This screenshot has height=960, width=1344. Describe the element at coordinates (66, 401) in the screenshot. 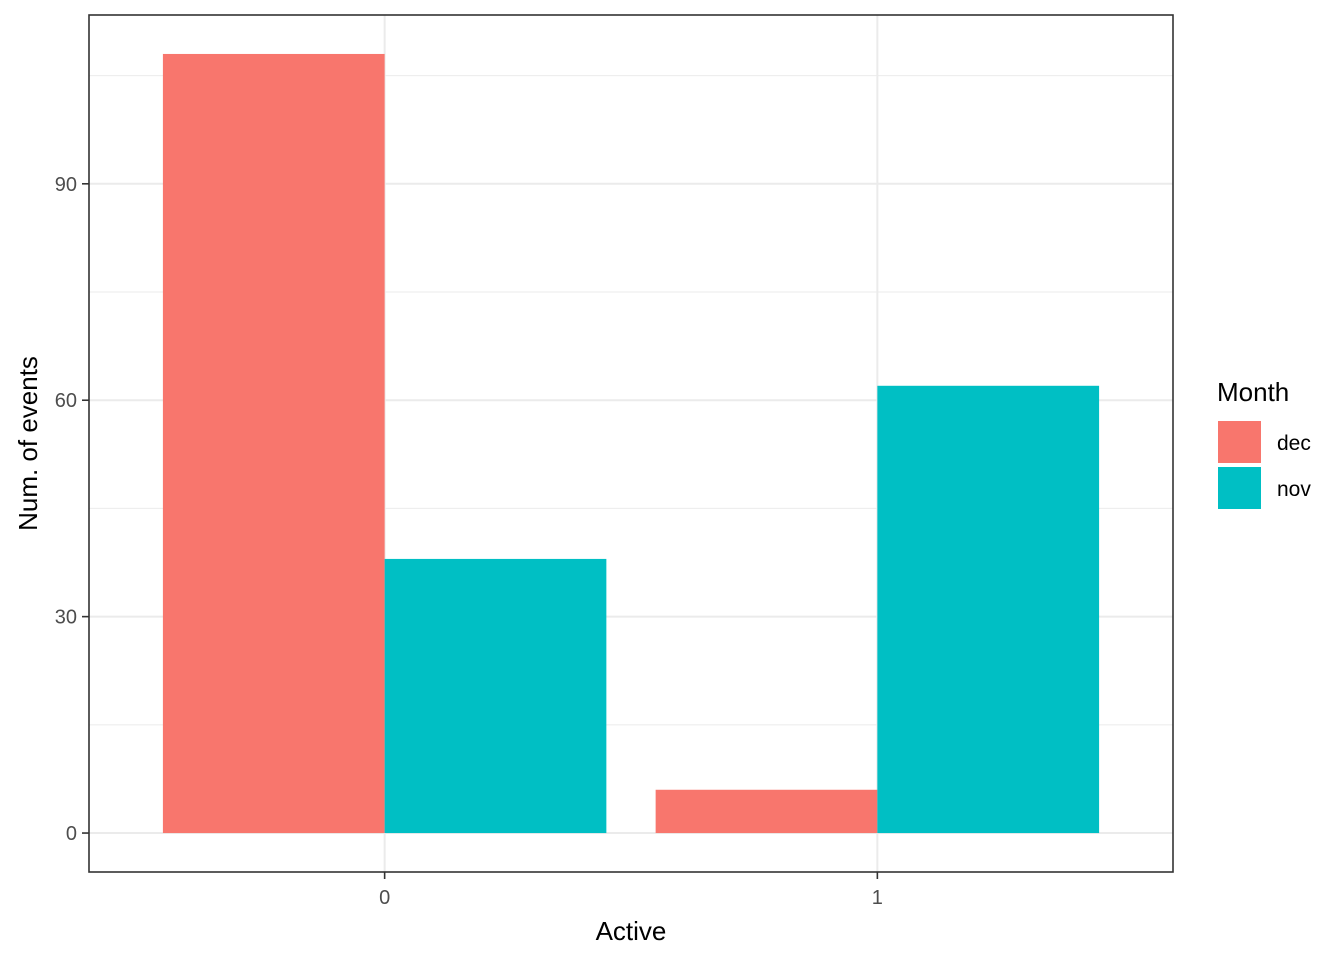

I see `y-tick-label: 60` at that location.